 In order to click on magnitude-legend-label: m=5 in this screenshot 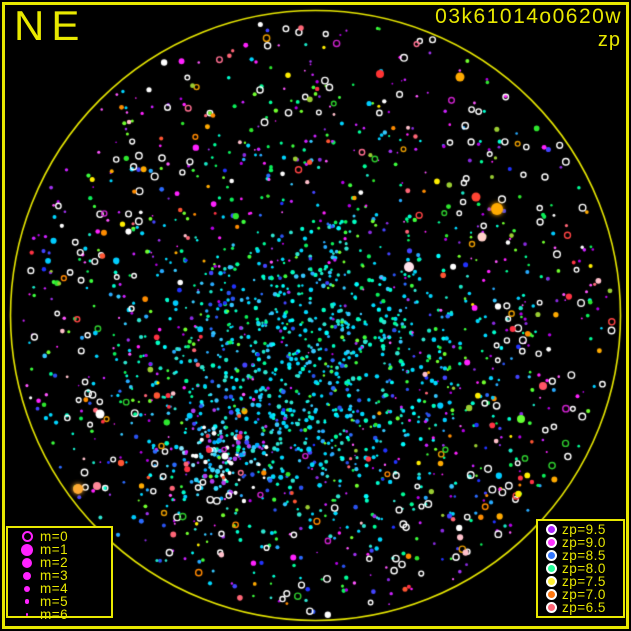, I will do `click(54, 601)`.